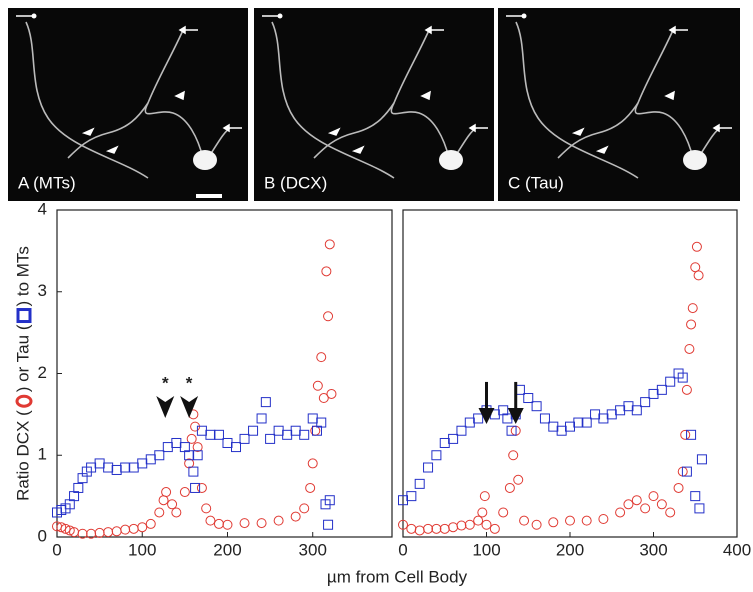 The image size is (753, 592). I want to click on x-tick-label: 200, so click(227, 549).